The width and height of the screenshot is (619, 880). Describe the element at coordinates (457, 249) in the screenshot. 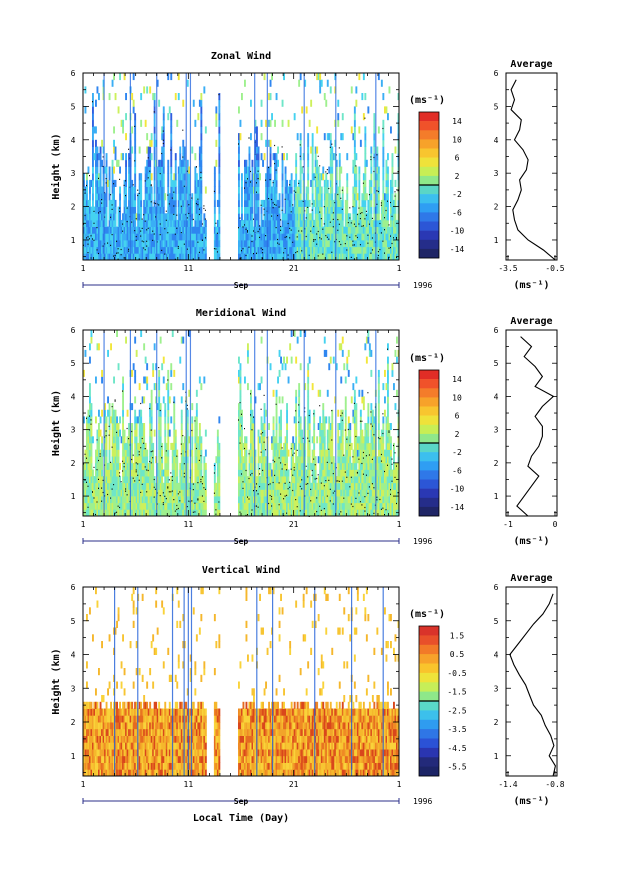

I see `colorbar-tick-label: -14` at that location.